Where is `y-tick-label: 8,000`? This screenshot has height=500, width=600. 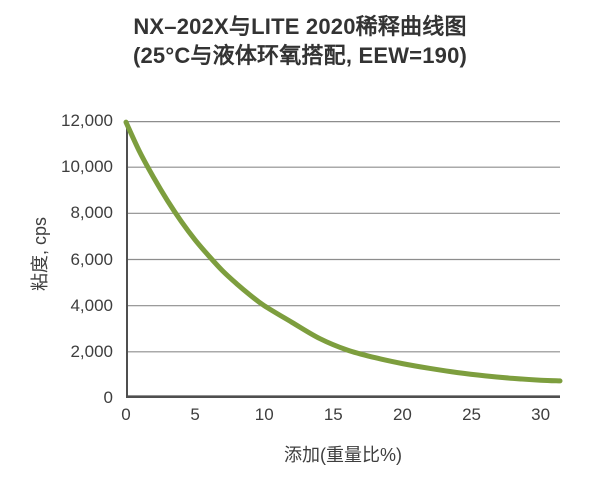
y-tick-label: 8,000 is located at coordinates (91, 213).